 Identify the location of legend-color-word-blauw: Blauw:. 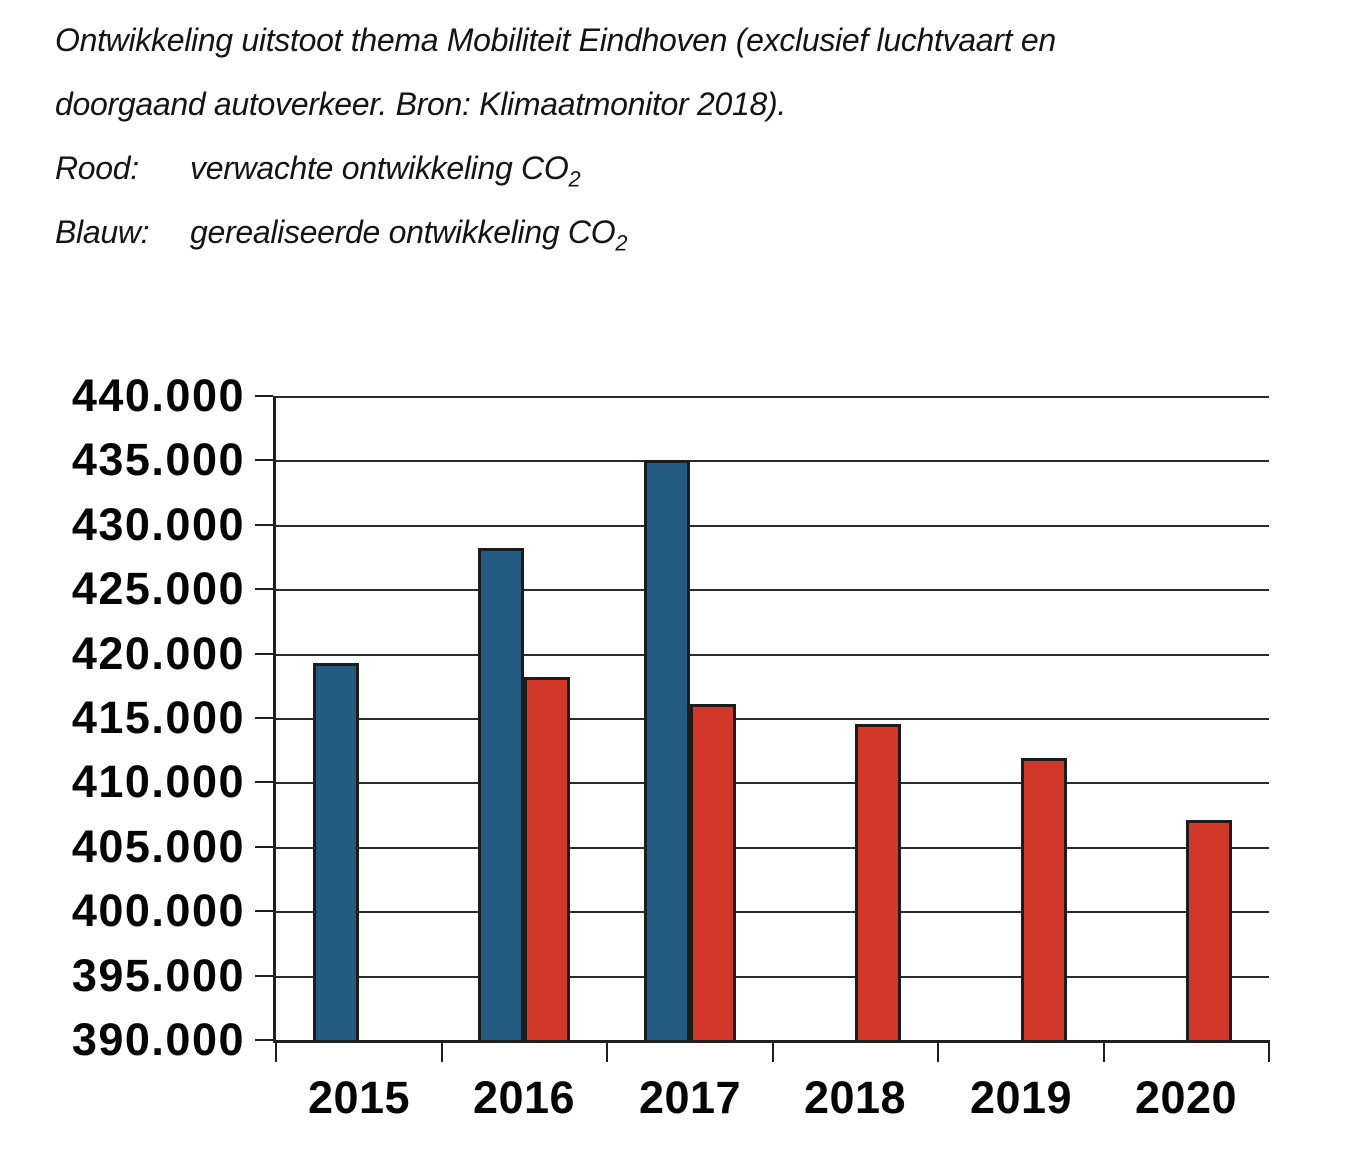
(102, 232).